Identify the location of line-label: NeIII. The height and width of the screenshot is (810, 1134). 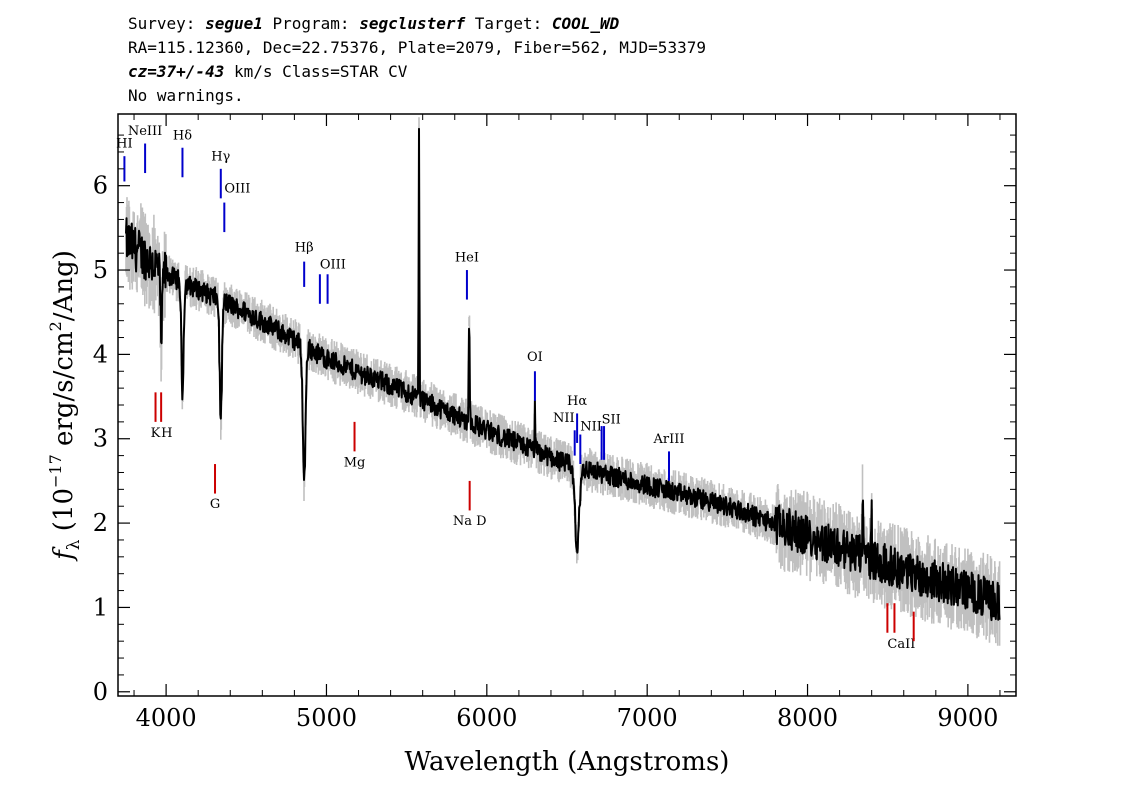
(145, 131).